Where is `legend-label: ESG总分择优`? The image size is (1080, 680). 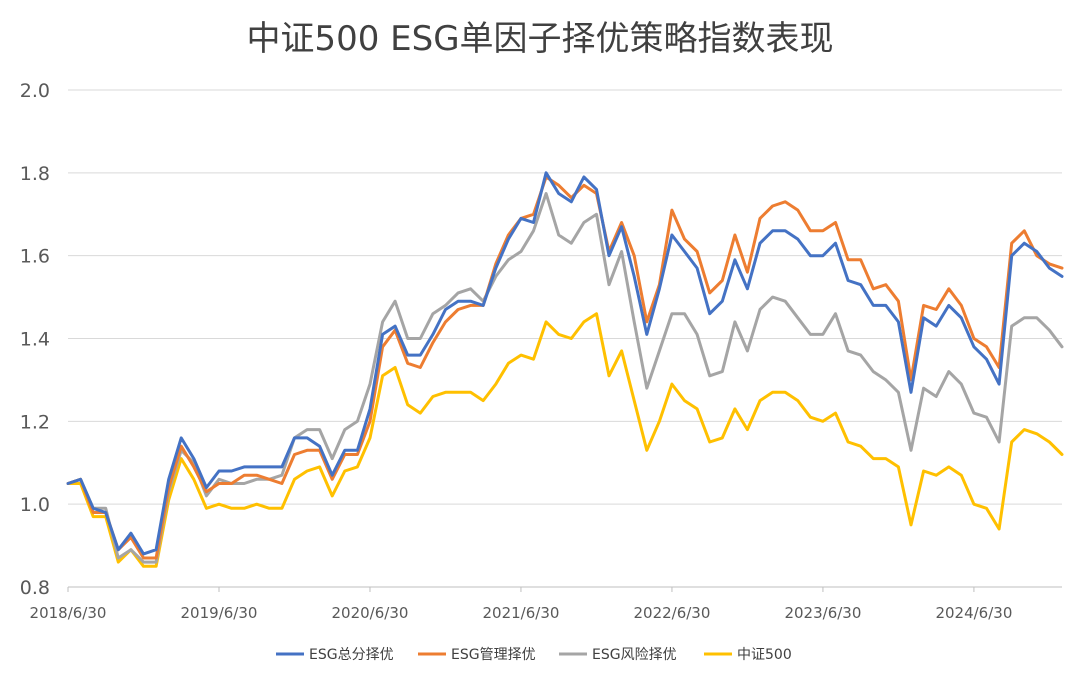
legend-label: ESG总分择优 is located at coordinates (351, 655).